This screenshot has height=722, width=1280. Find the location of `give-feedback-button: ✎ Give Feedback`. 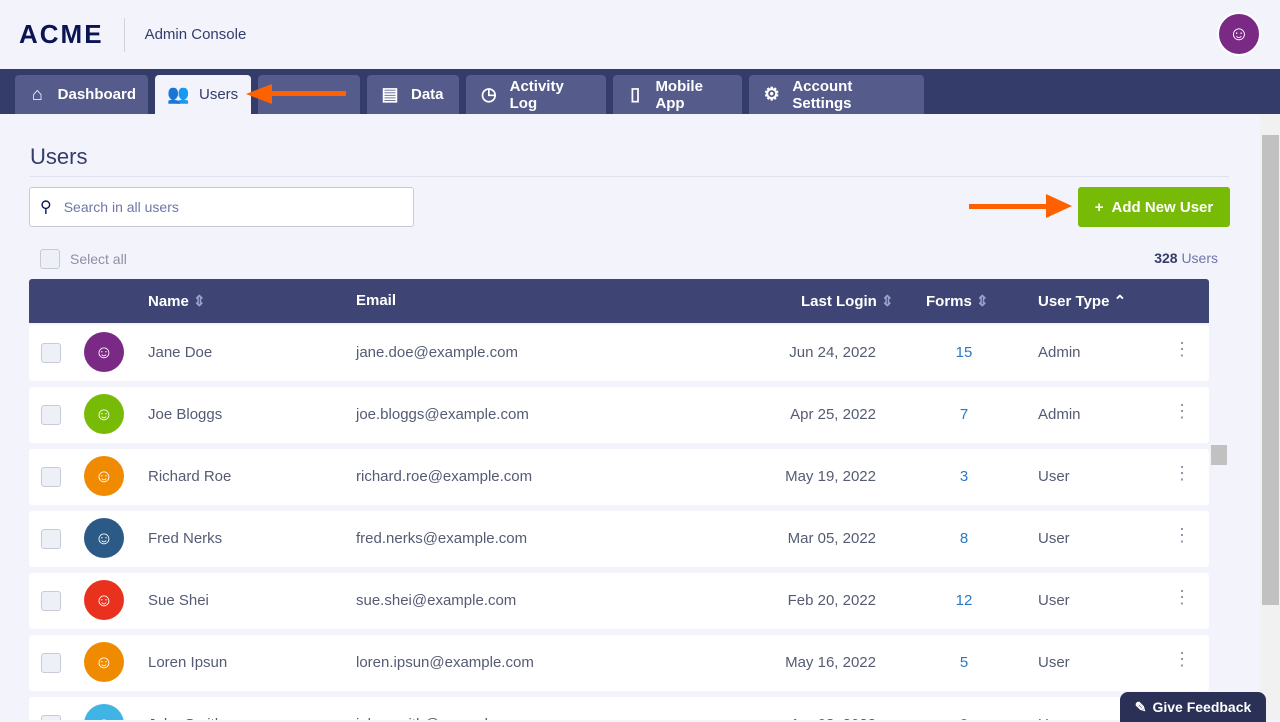

give-feedback-button: ✎ Give Feedback is located at coordinates (1193, 707).